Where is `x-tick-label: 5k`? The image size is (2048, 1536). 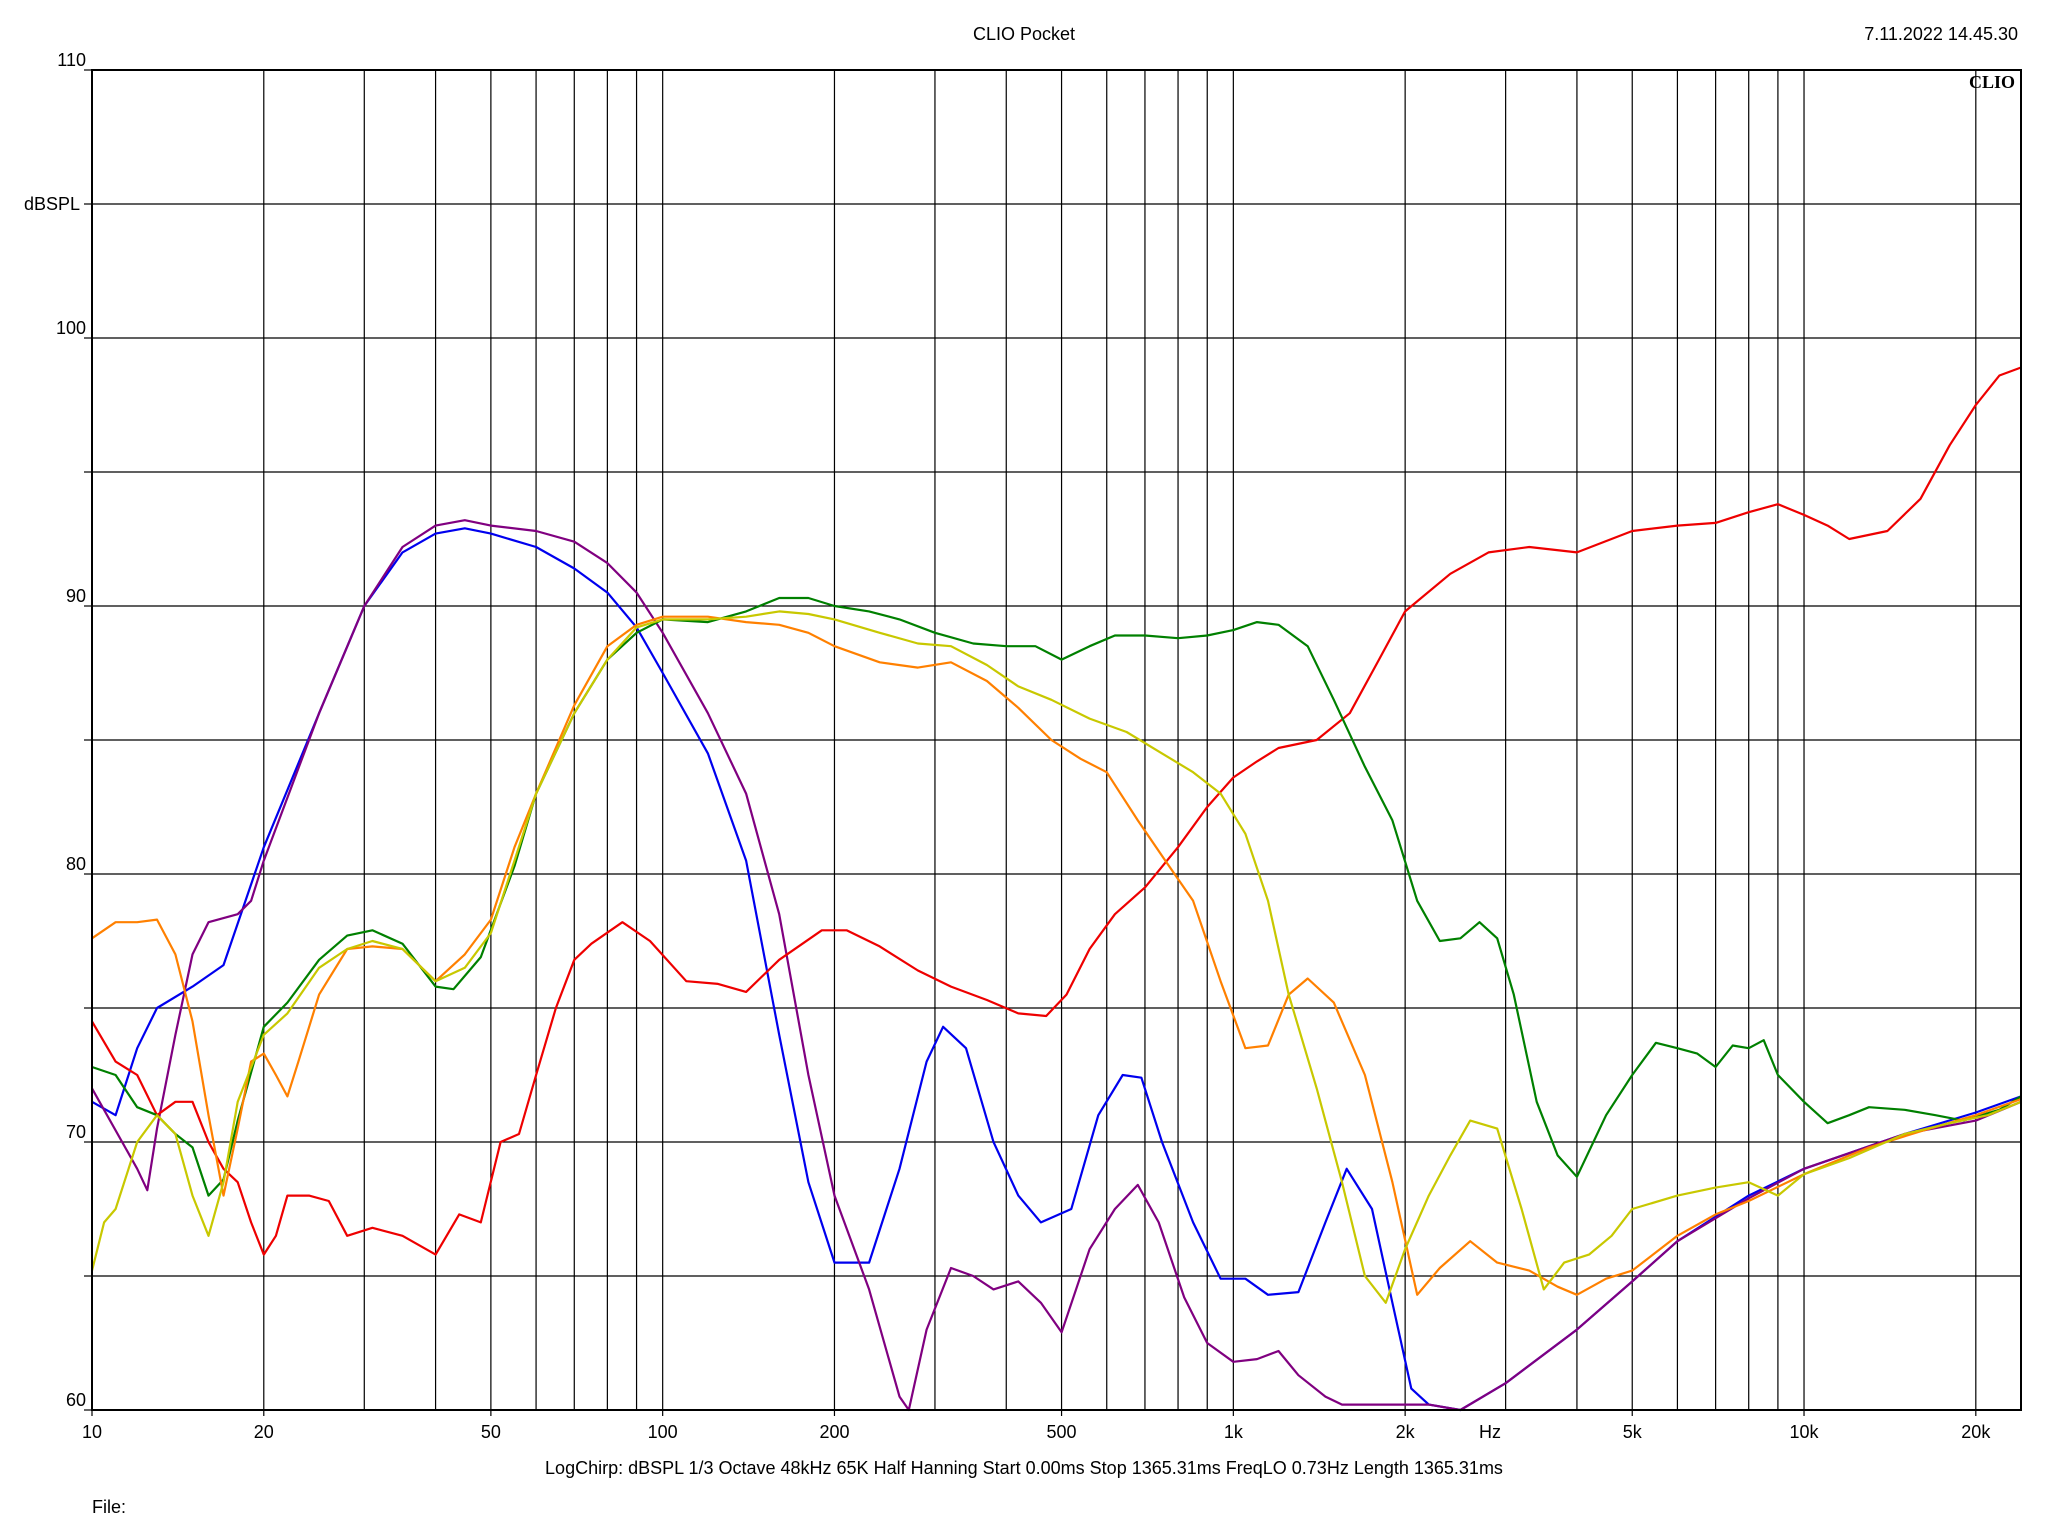
x-tick-label: 5k is located at coordinates (1633, 1432).